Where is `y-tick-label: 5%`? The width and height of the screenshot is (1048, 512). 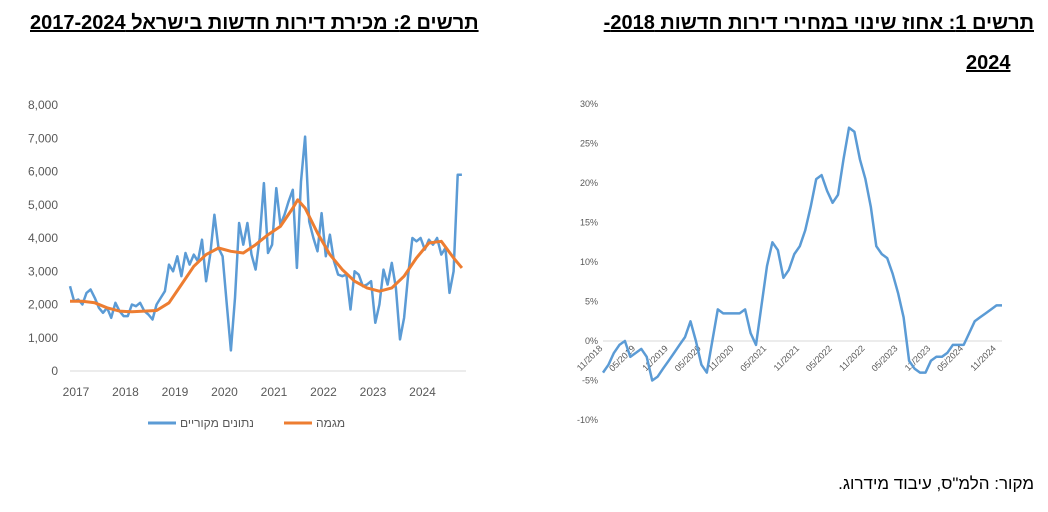
y-tick-label: 5% is located at coordinates (591, 302).